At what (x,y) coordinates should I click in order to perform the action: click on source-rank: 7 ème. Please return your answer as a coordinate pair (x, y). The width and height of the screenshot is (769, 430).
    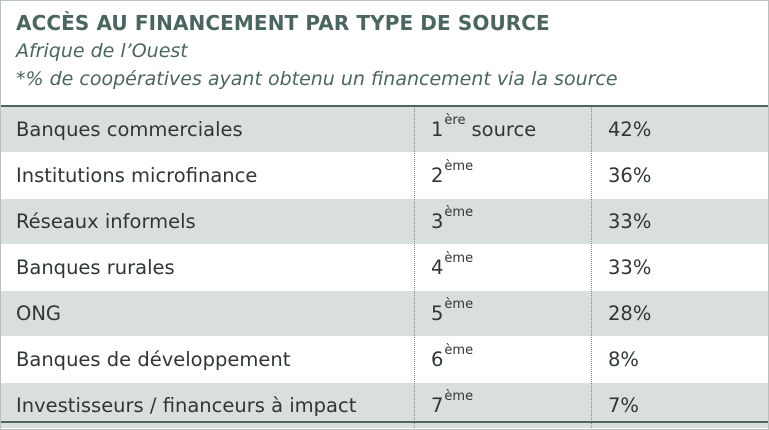
    Looking at the image, I should click on (502, 405).